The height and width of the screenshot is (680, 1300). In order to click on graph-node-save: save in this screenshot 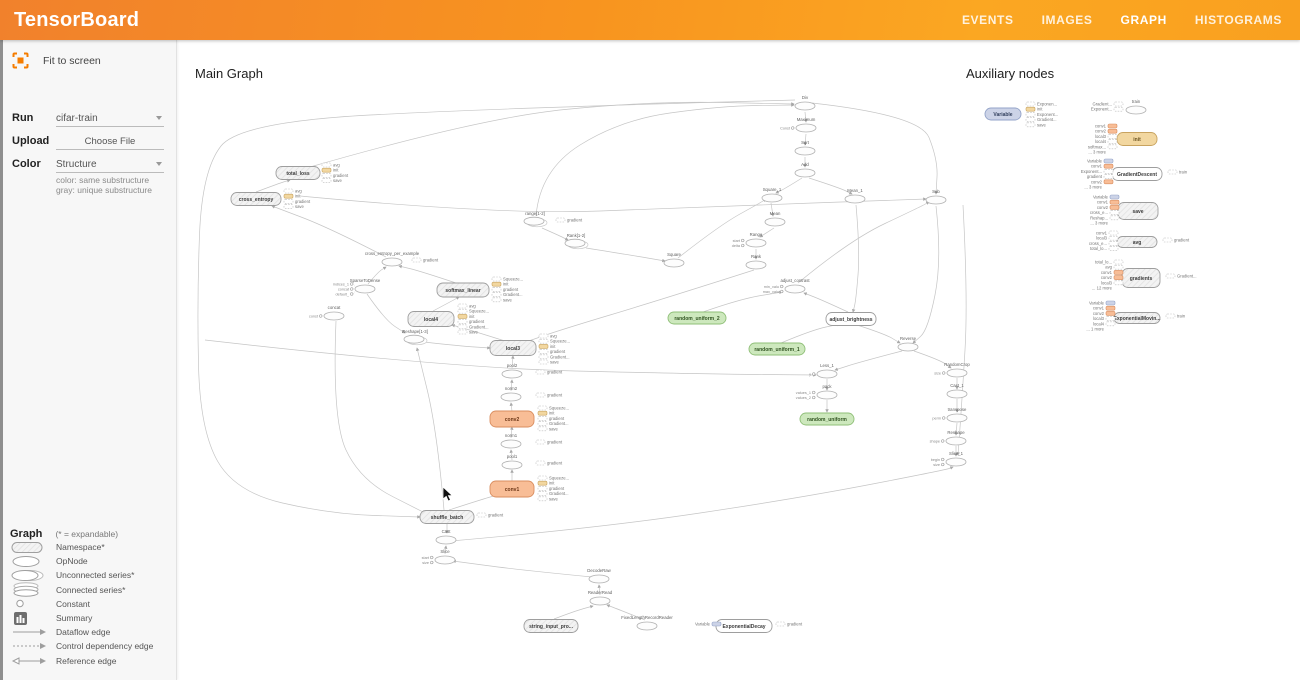, I will do `click(1138, 211)`.